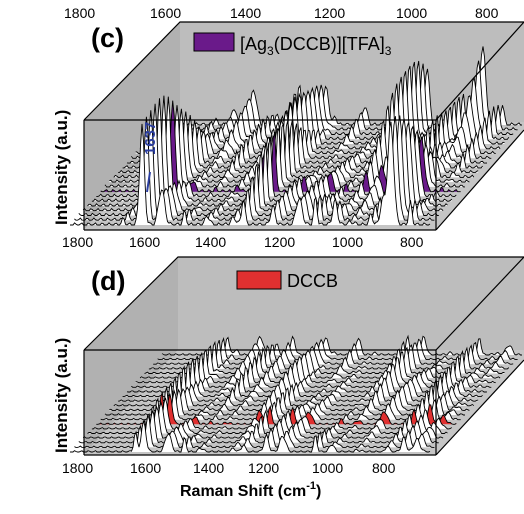 This screenshot has width=524, height=514. Describe the element at coordinates (150, 138) in the screenshot. I see `panel-c-annotation-1637: 1637` at that location.